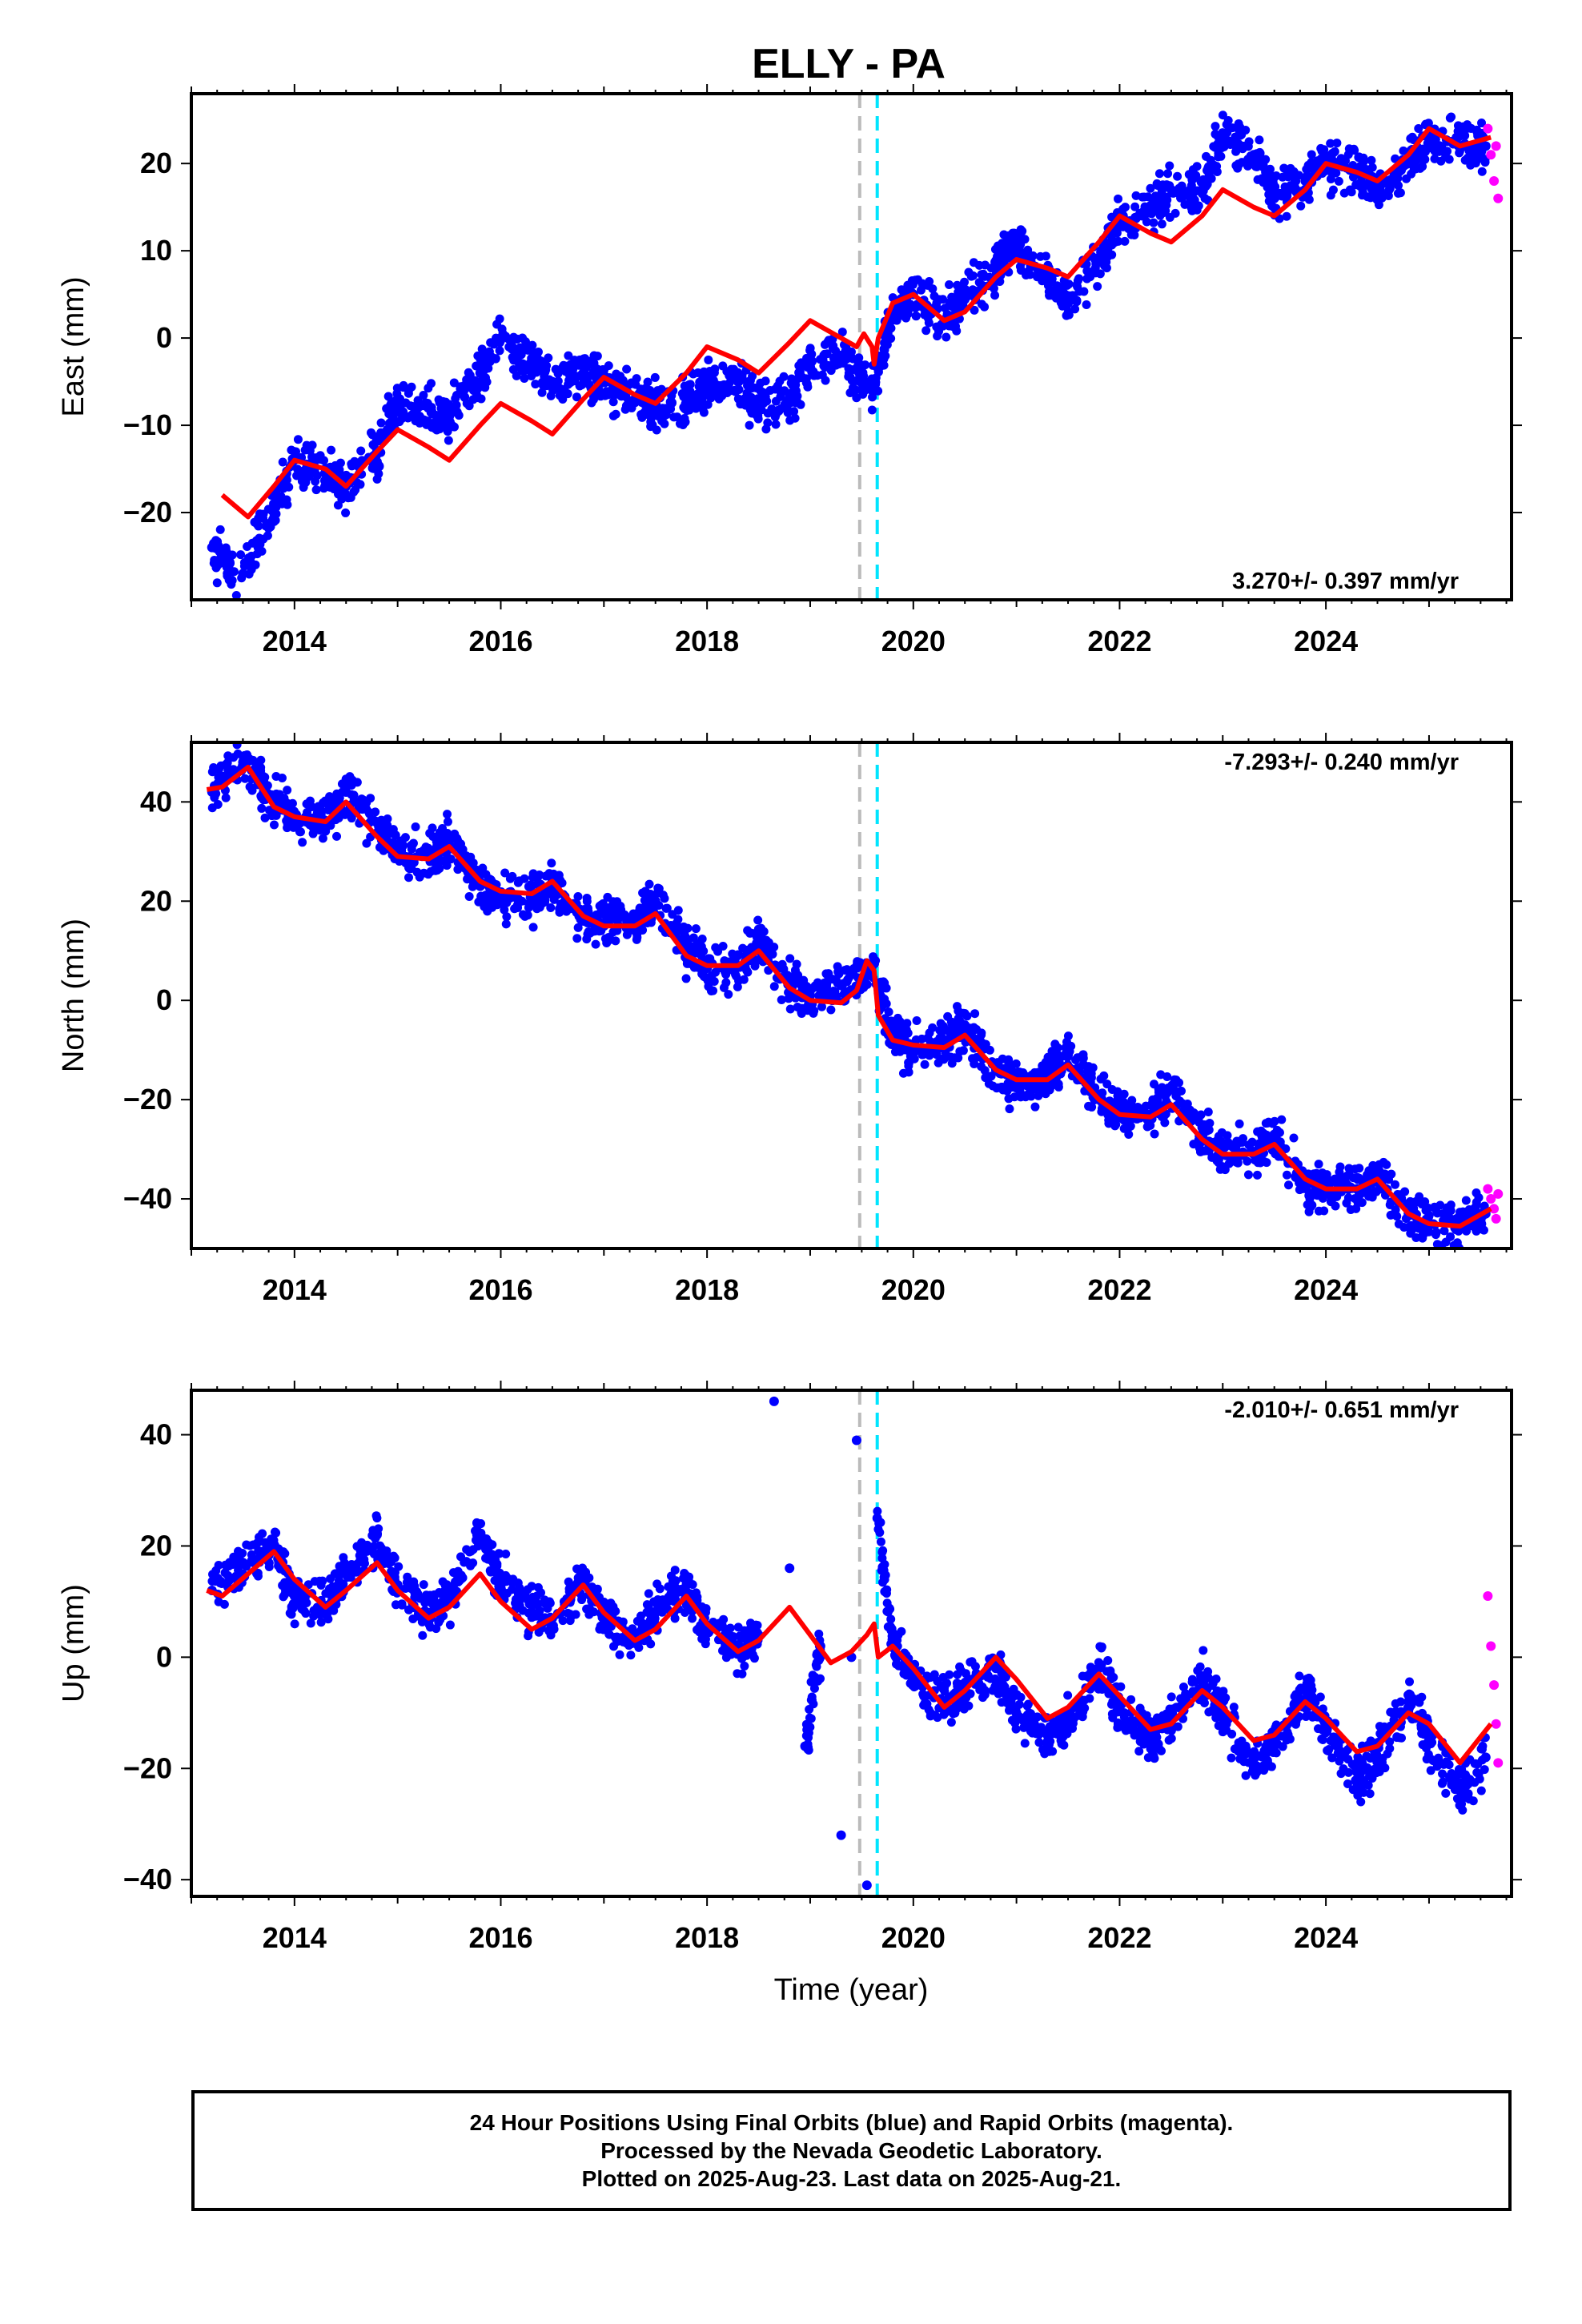 The width and height of the screenshot is (1582, 2324). Describe the element at coordinates (164, 1000) in the screenshot. I see `north-y-tick-label: 0` at that location.